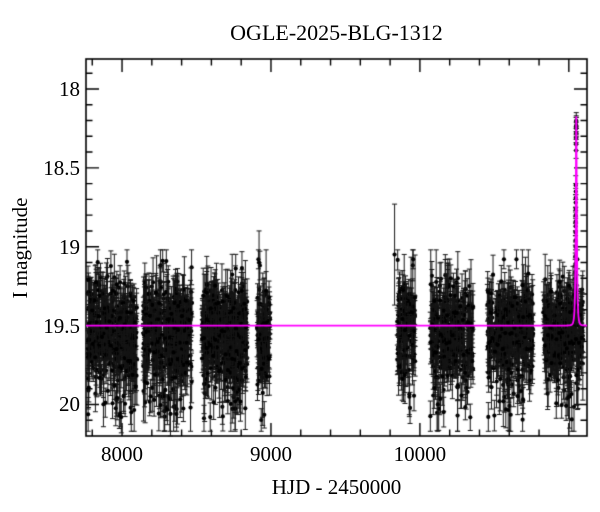 This screenshot has height=512, width=600. What do you see at coordinates (61, 325) in the screenshot?
I see `y-tick-label: 19.5` at bounding box center [61, 325].